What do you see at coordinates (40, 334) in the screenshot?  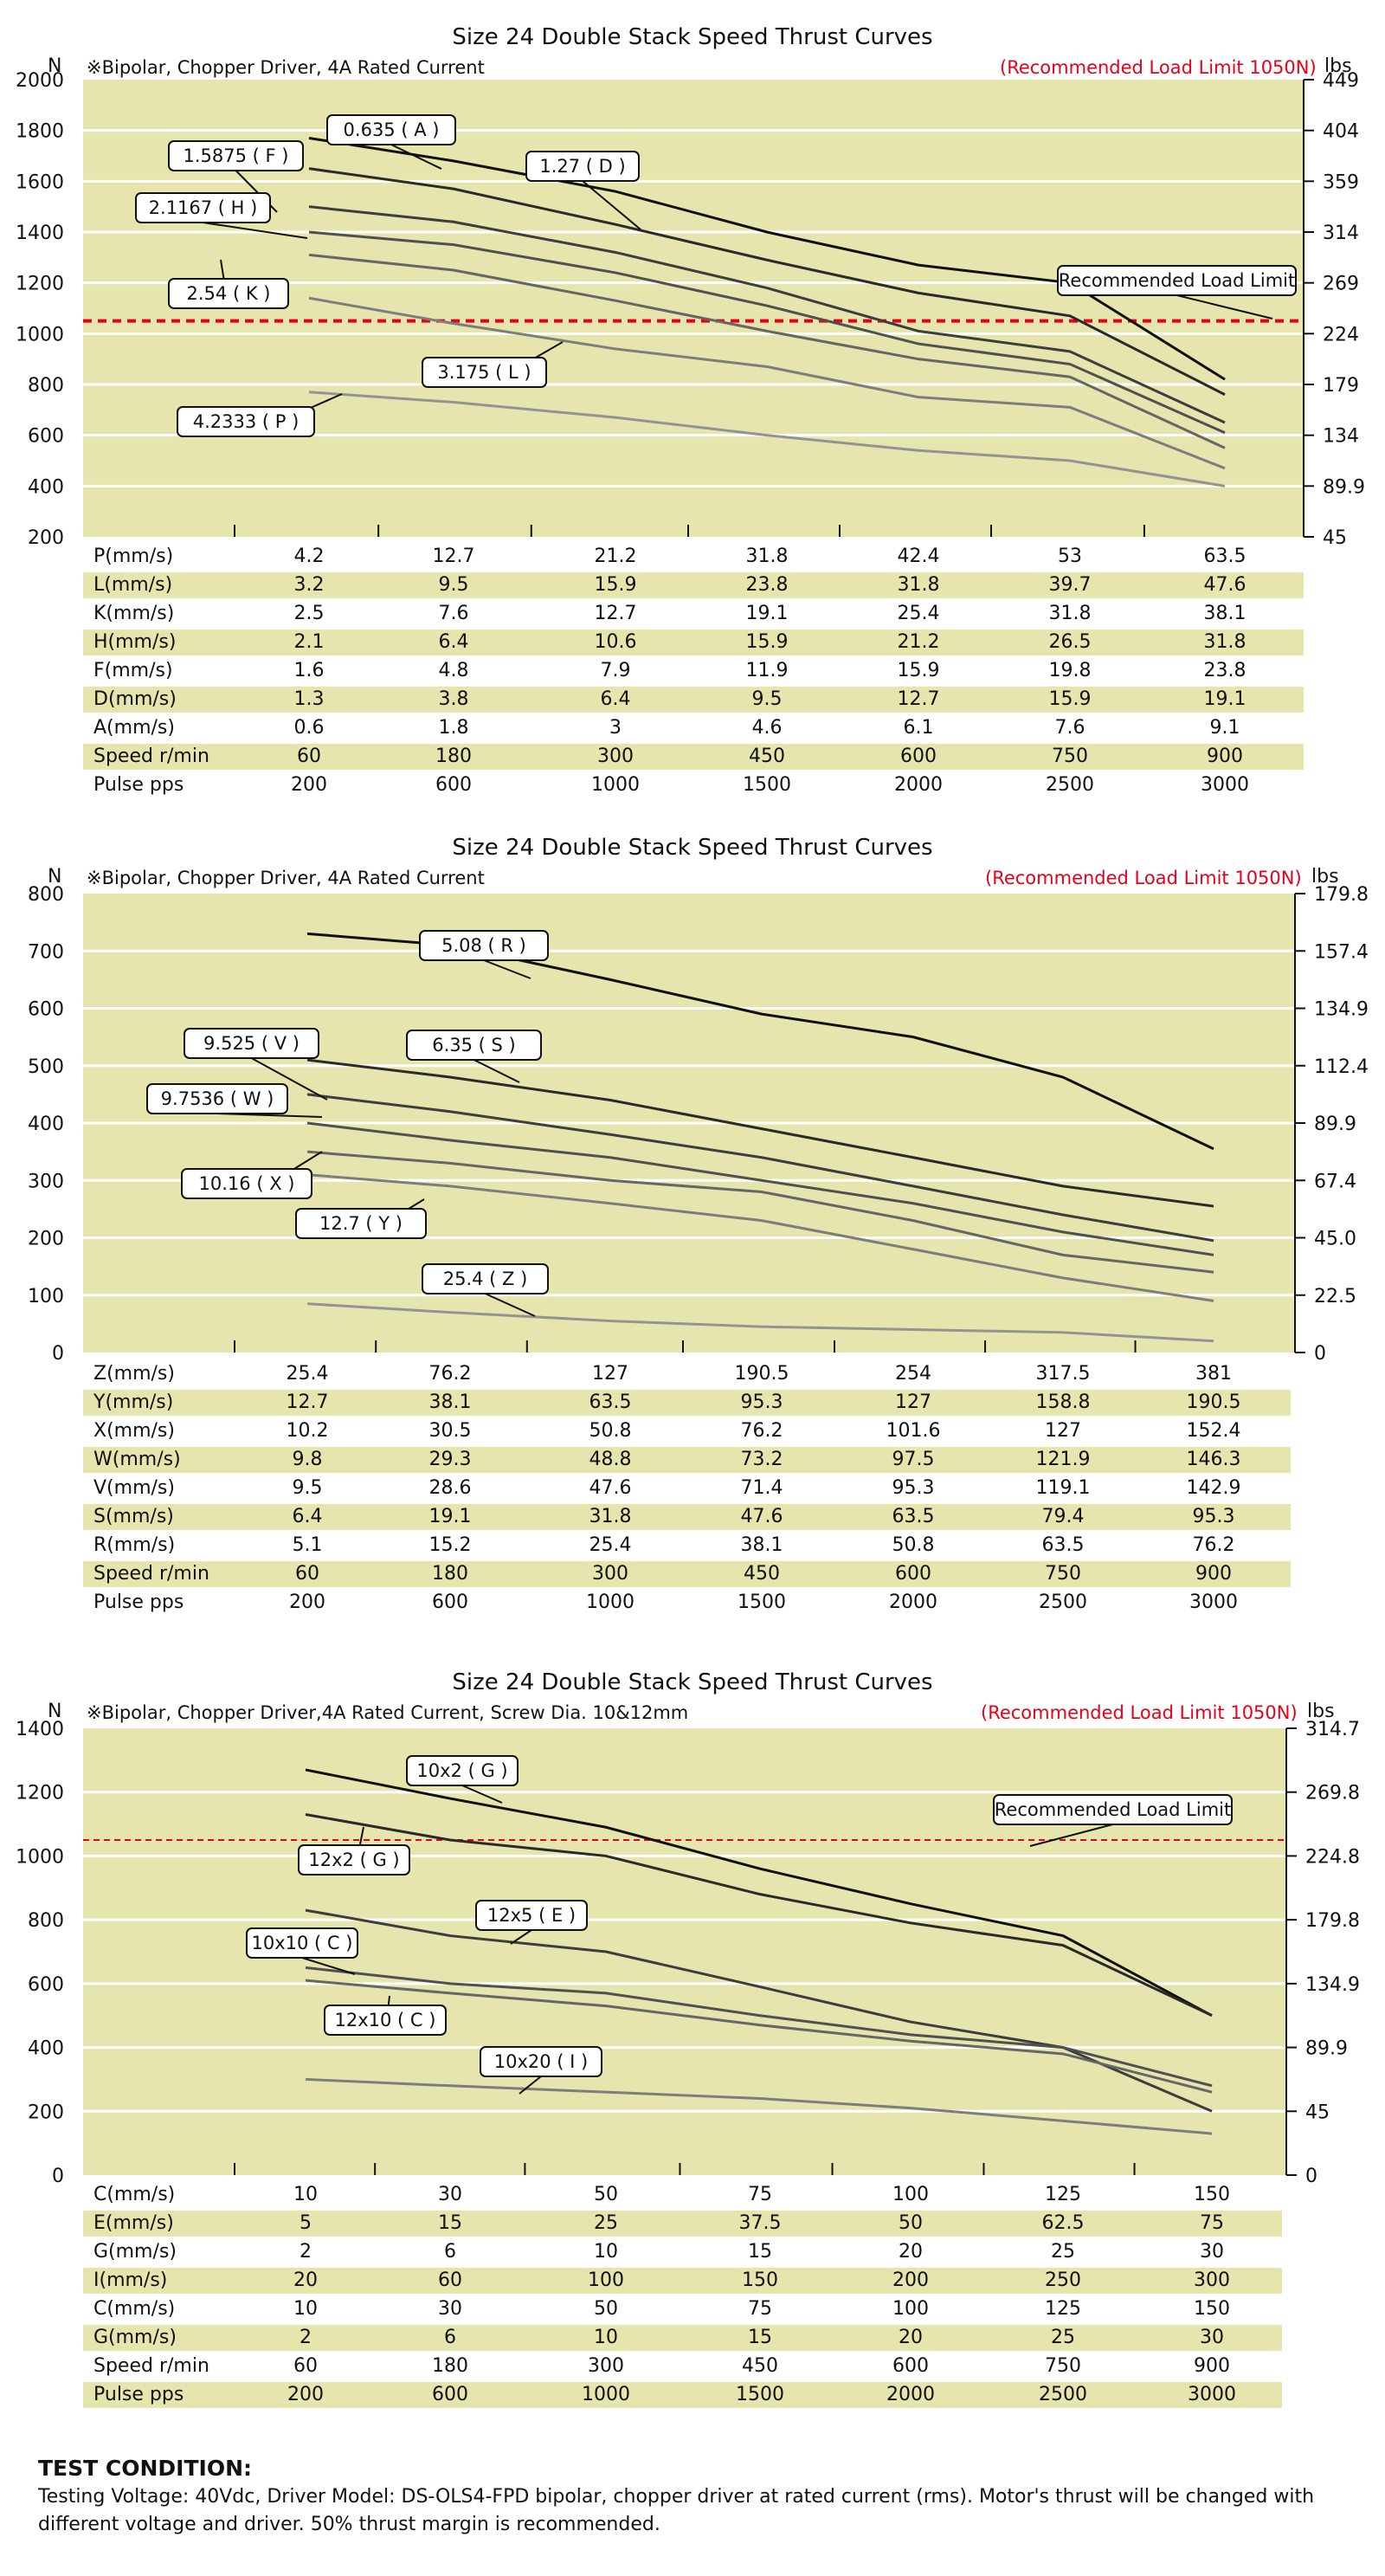 I see `y-tick-label-left: 1000` at bounding box center [40, 334].